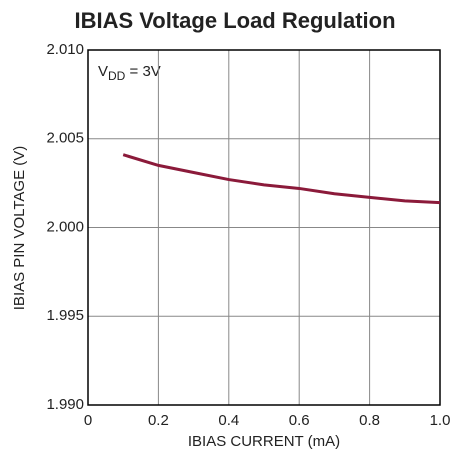 The width and height of the screenshot is (452, 462). What do you see at coordinates (65, 315) in the screenshot?
I see `y-tick-label: 1.995` at bounding box center [65, 315].